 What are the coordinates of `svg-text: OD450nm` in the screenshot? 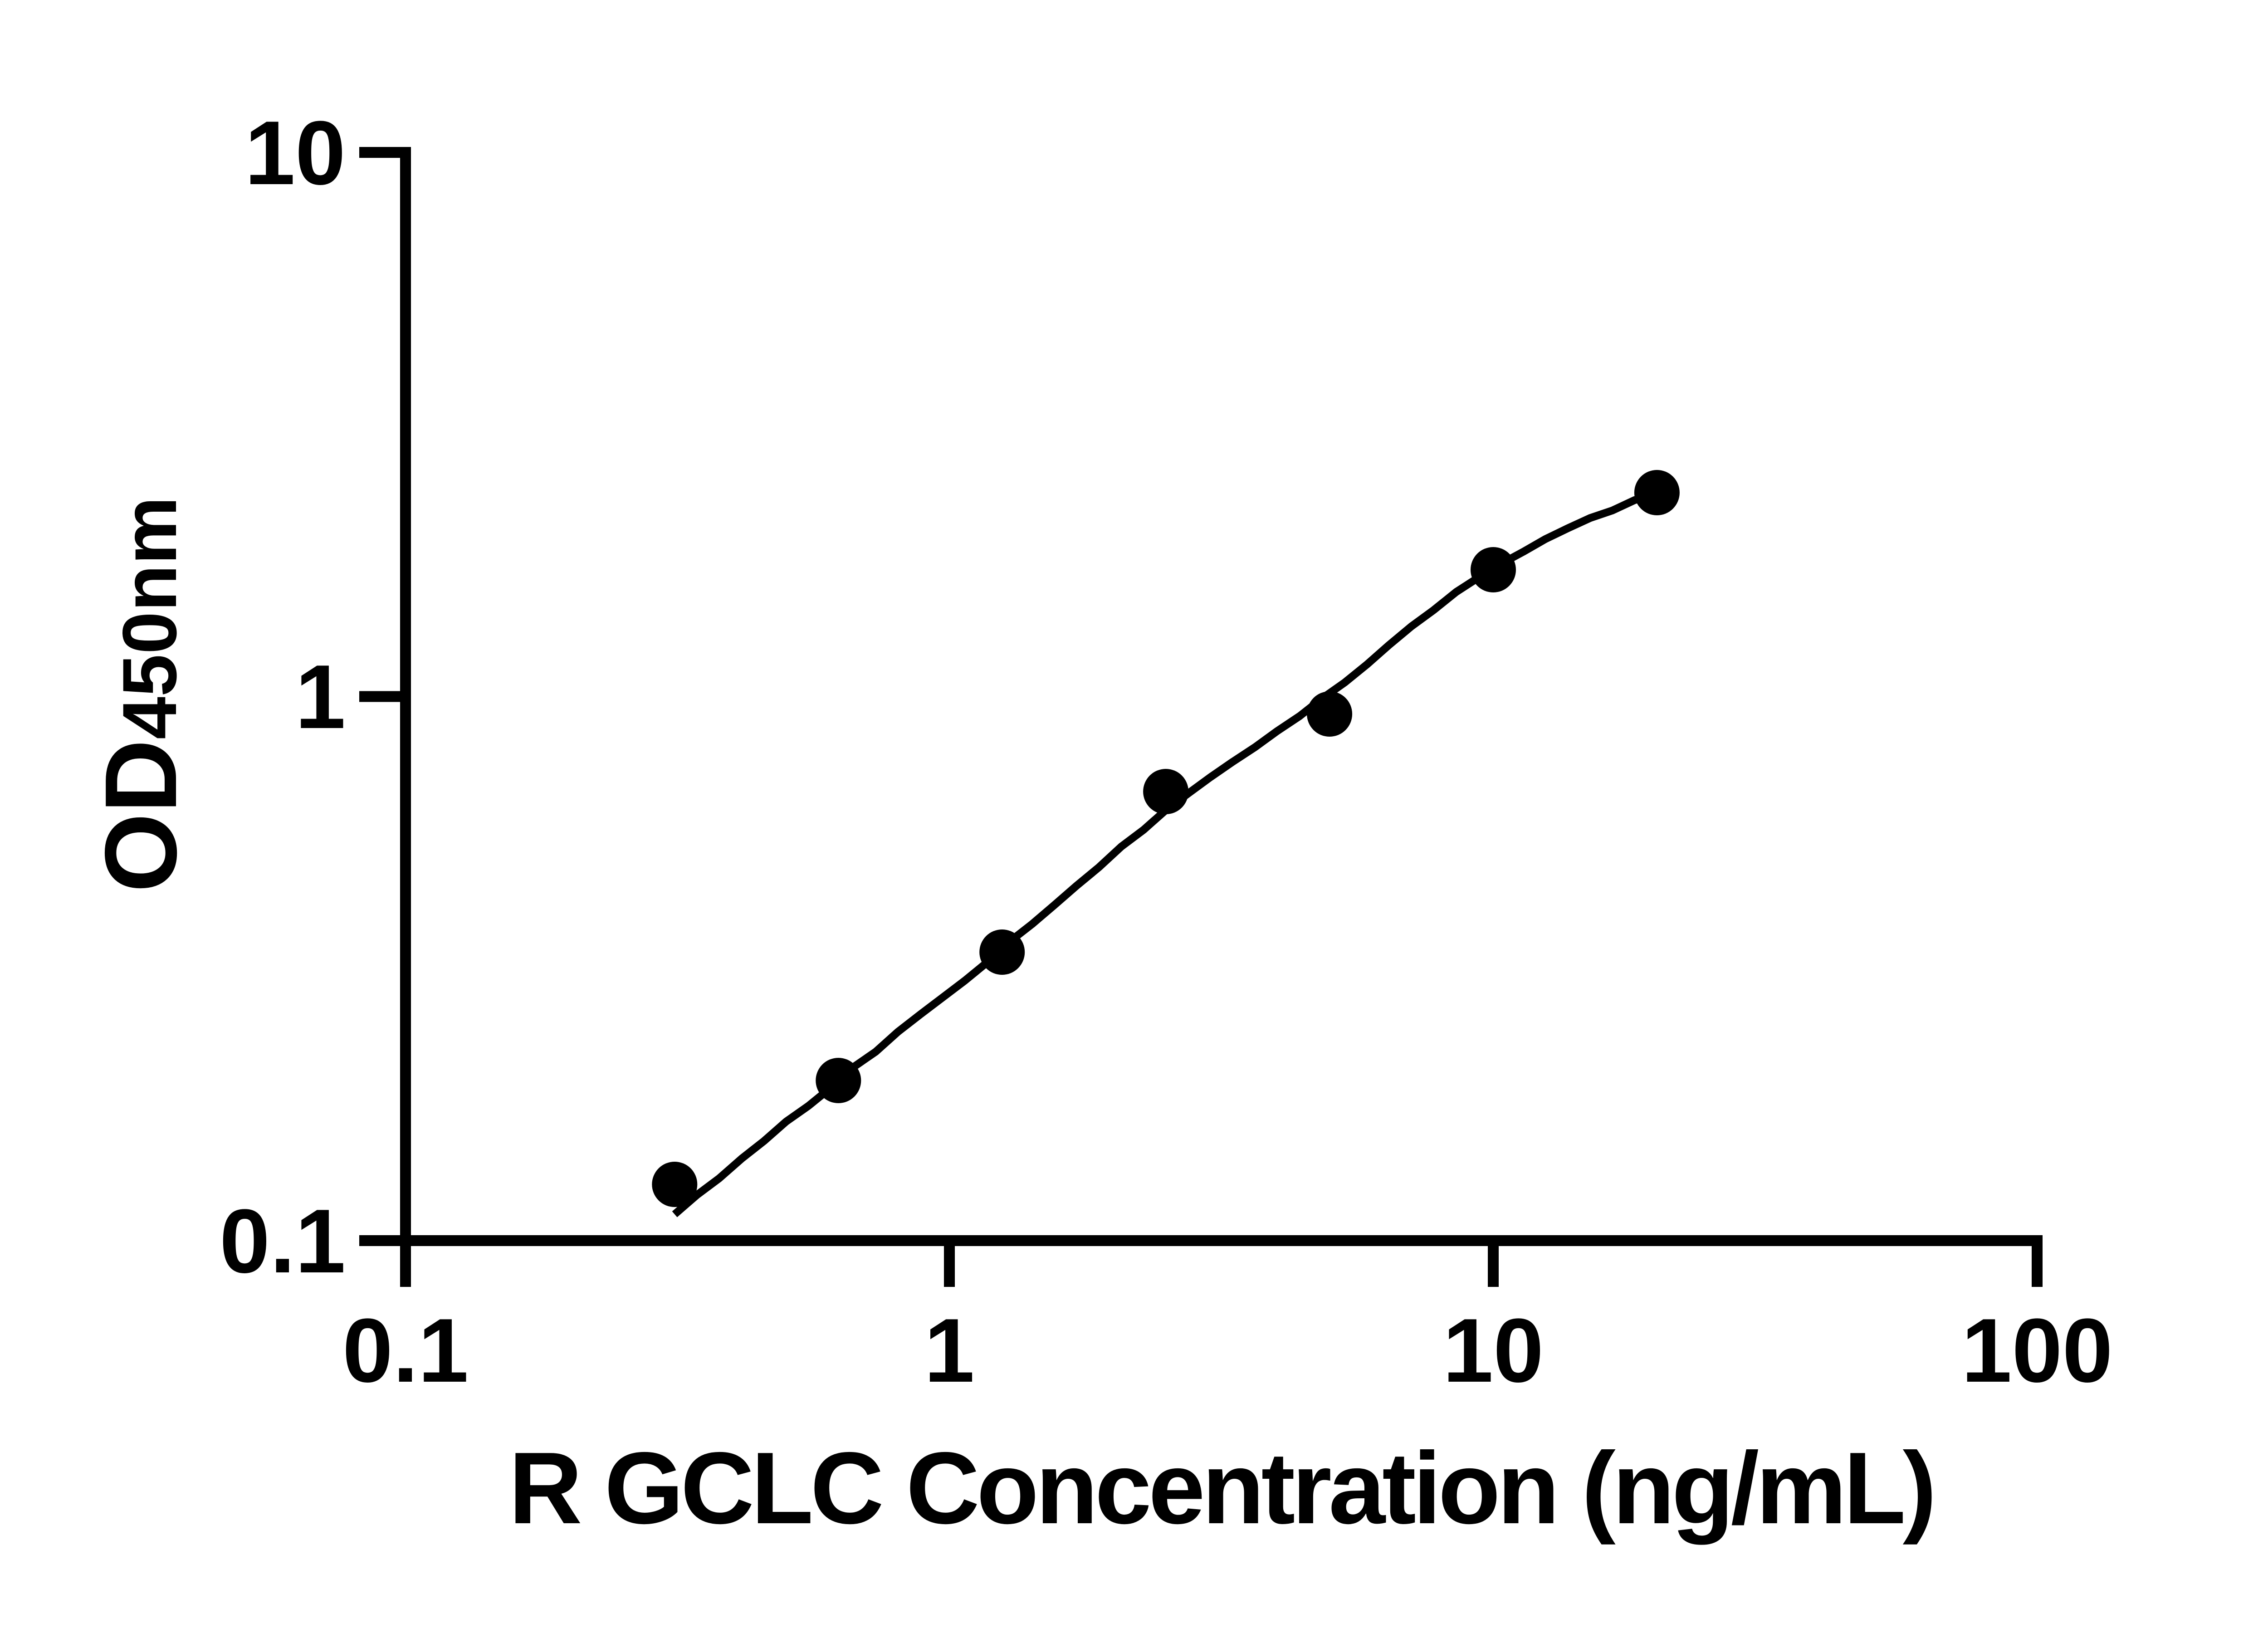 It's located at (140, 695).